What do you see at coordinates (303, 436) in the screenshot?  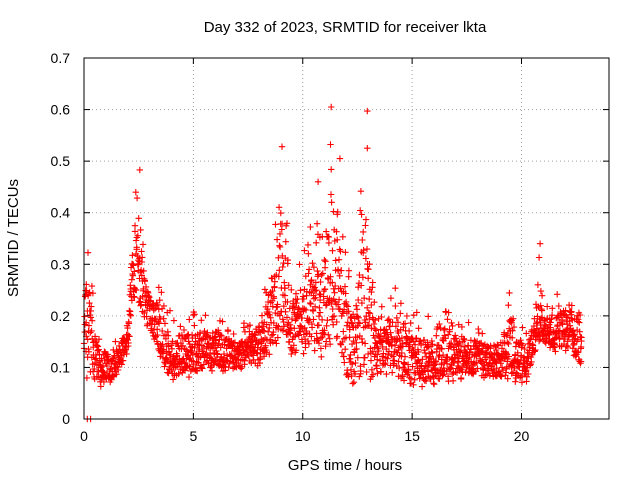 I see `x-tick-label: 10` at bounding box center [303, 436].